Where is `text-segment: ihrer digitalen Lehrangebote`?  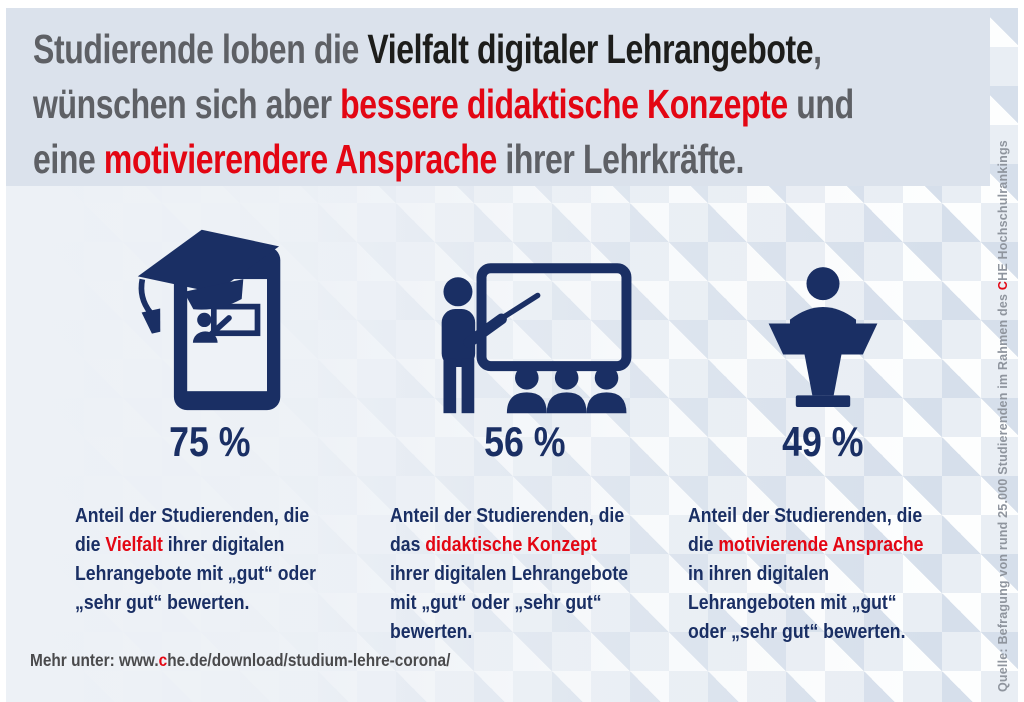
text-segment: ihrer digitalen Lehrangebote is located at coordinates (509, 573).